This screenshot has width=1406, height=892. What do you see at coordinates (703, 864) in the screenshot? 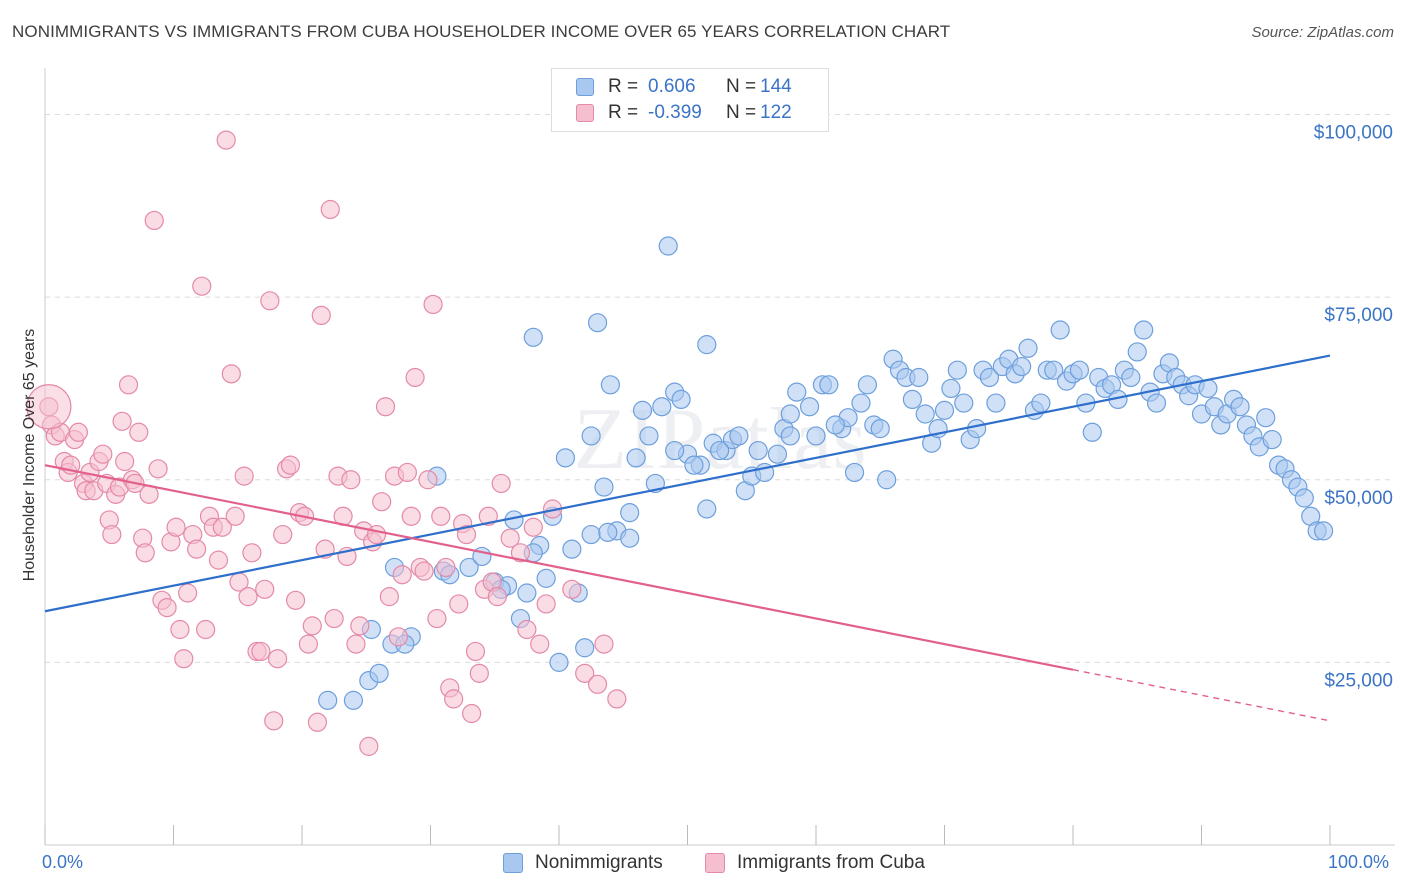
I see `series-legend: Nonimmigrants Immigrants from Cuba` at bounding box center [703, 864].